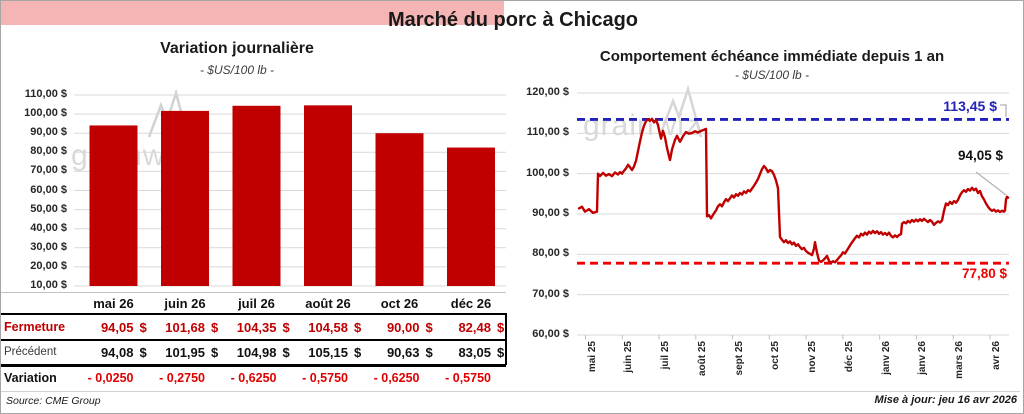 This screenshot has width=1024, height=414. What do you see at coordinates (506, 339) in the screenshot?
I see `table-right-rule` at bounding box center [506, 339].